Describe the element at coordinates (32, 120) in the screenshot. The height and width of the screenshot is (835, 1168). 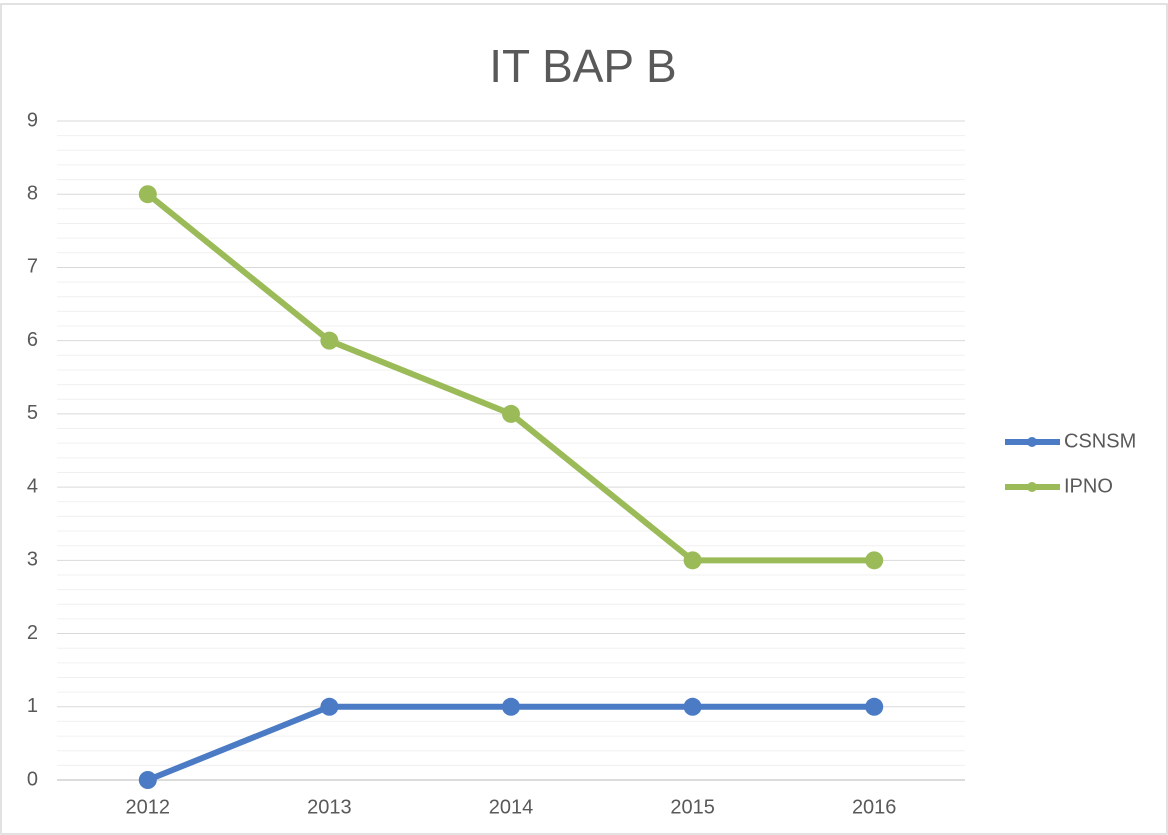
I see `y-tick-label: 9` at that location.